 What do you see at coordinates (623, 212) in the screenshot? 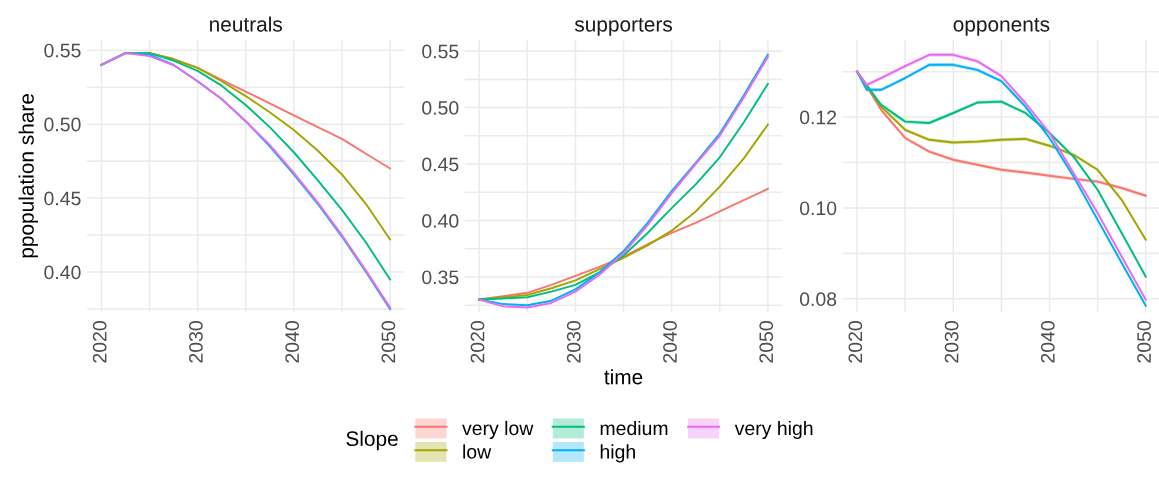
I see `line-series` at bounding box center [623, 212].